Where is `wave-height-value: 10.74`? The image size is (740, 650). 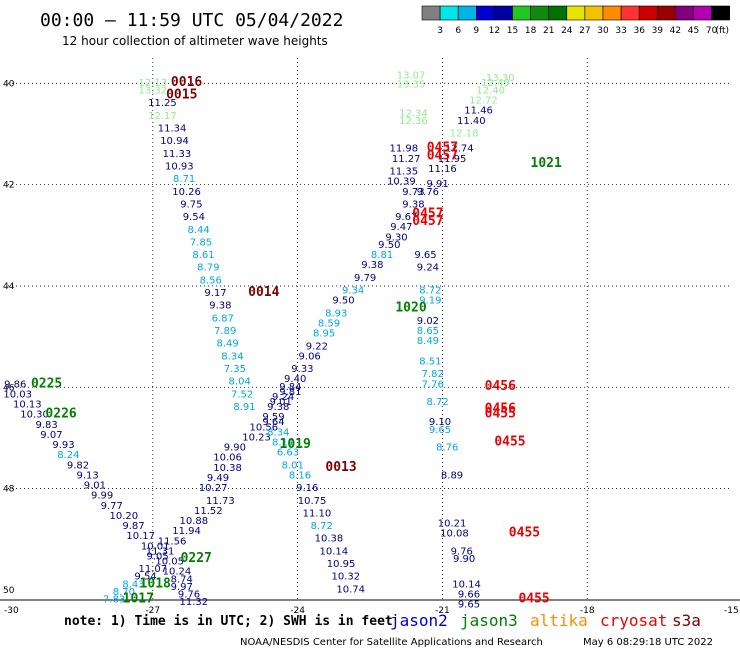
wave-height-value: 10.74 is located at coordinates (350, 589).